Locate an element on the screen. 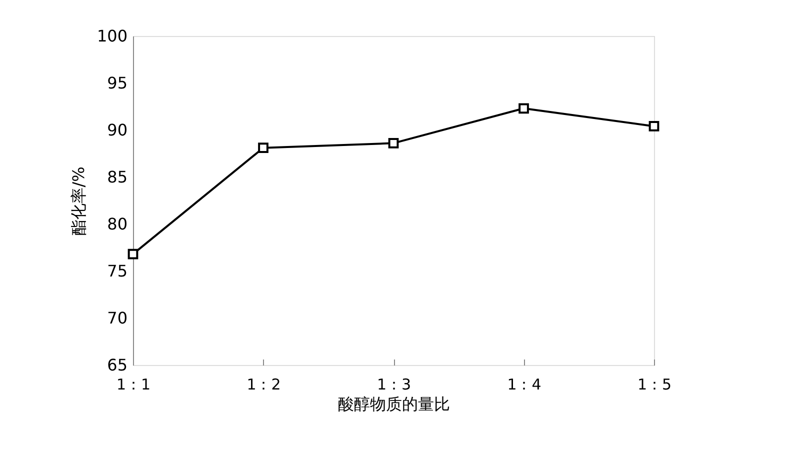 This screenshot has width=800, height=450. y-tick-label: 100 is located at coordinates (112, 36).